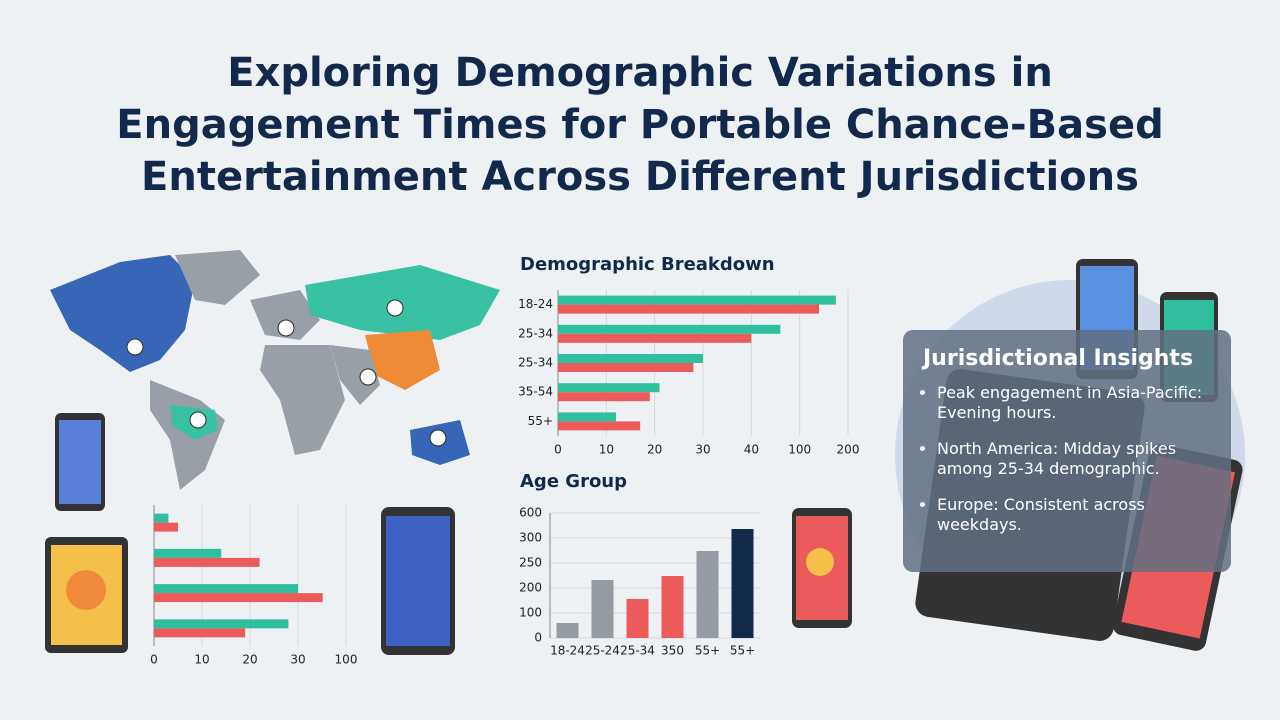 The image size is (1280, 720). Describe the element at coordinates (1058, 358) in the screenshot. I see `insights-title: Jurisdictional Insights` at that location.